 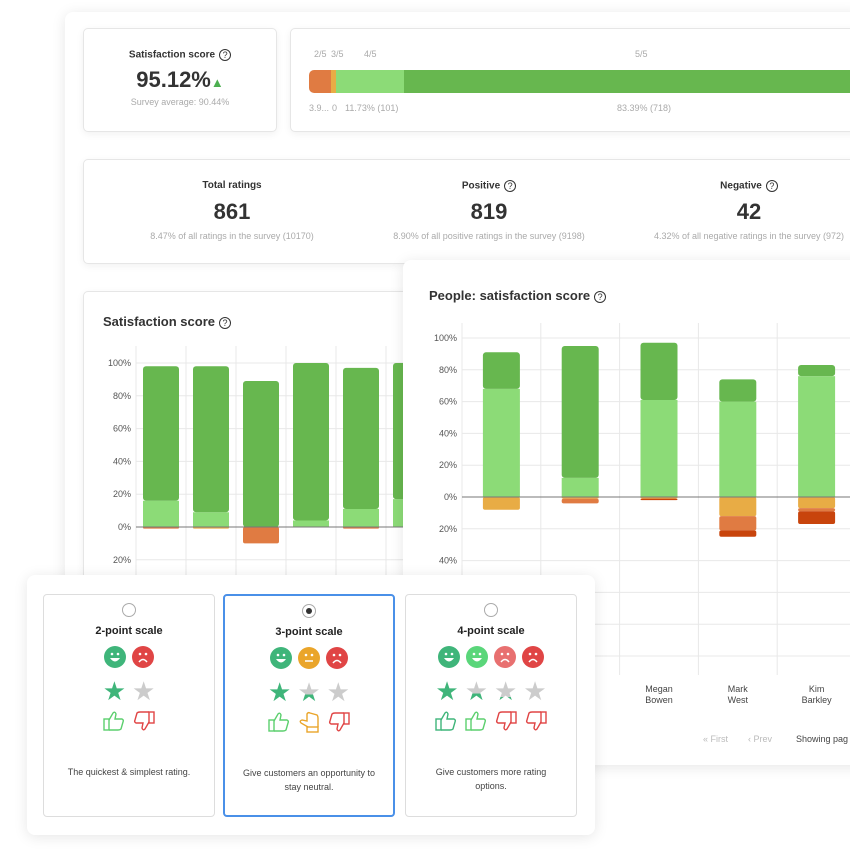 What do you see at coordinates (217, 82) in the screenshot?
I see `triangle-up-icon: ▲` at bounding box center [217, 82].